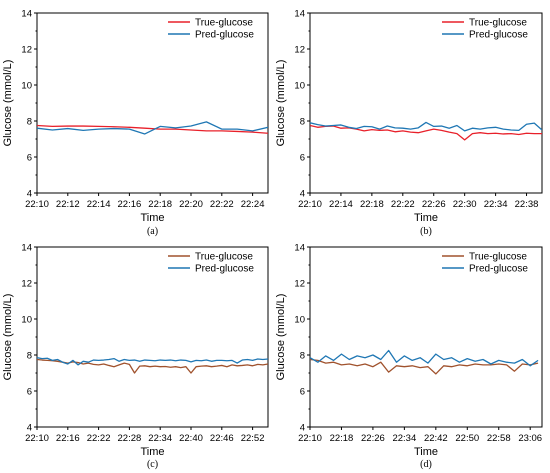 This screenshot has width=550, height=473. Describe the element at coordinates (68, 204) in the screenshot. I see `x-tick-label: 22:12` at that location.